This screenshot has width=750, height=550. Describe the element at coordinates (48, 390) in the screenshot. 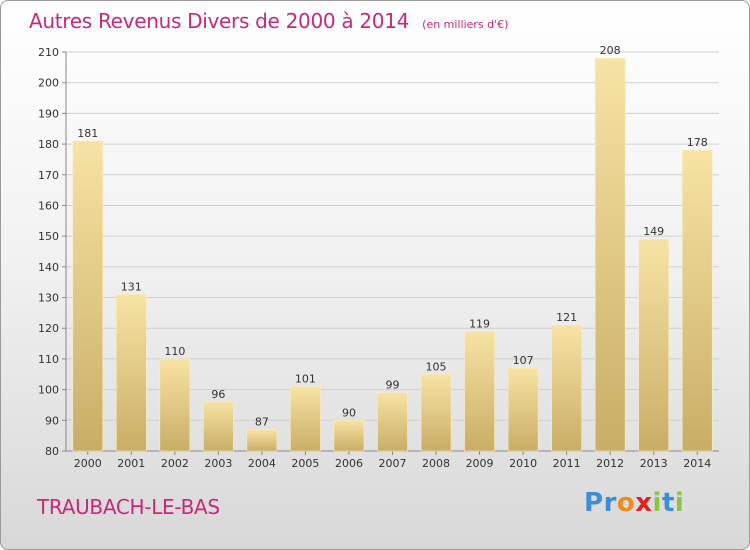

I see `y-tick-label: 100` at that location.